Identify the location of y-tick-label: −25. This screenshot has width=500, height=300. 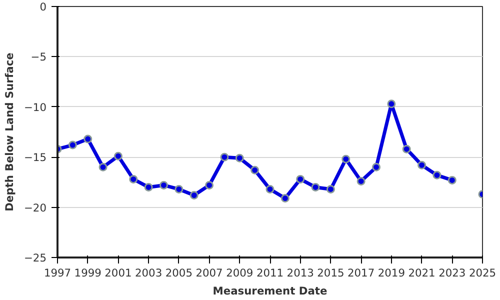
(35, 258).